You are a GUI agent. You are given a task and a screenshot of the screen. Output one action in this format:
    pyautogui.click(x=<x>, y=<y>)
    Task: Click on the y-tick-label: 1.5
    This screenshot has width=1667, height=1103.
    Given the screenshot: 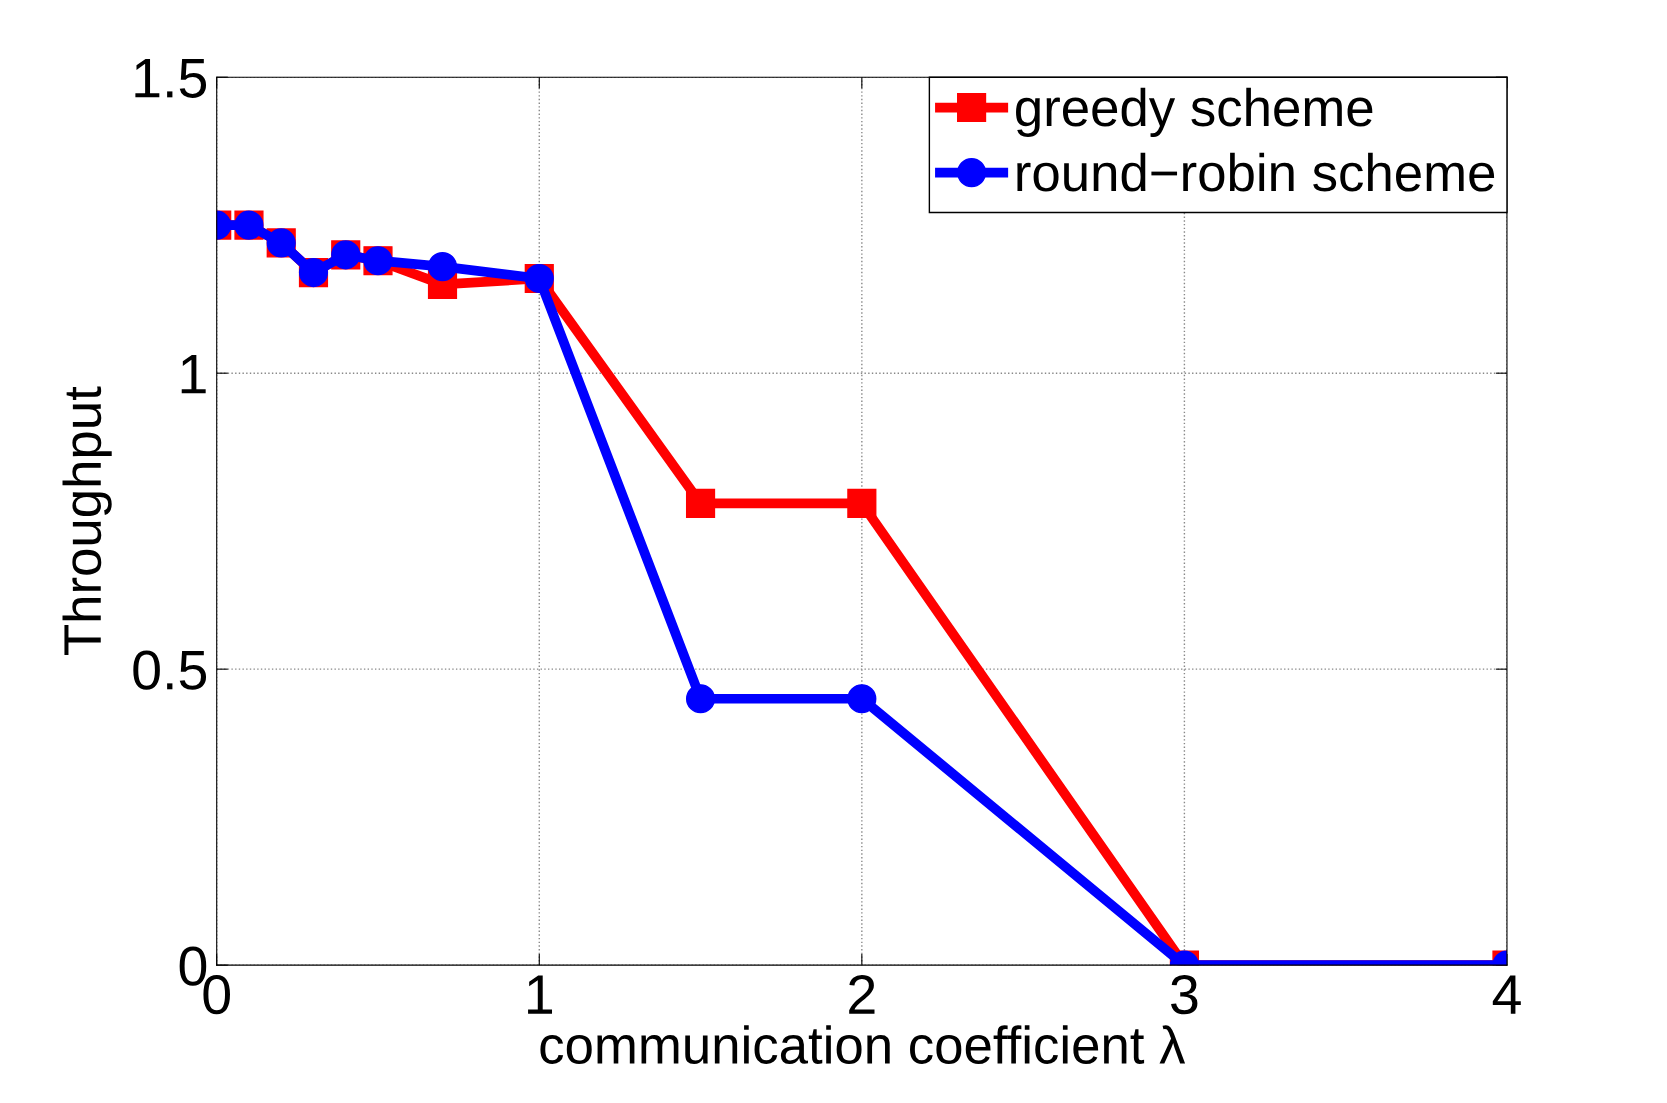 What is the action you would take?
    pyautogui.click(x=171, y=78)
    